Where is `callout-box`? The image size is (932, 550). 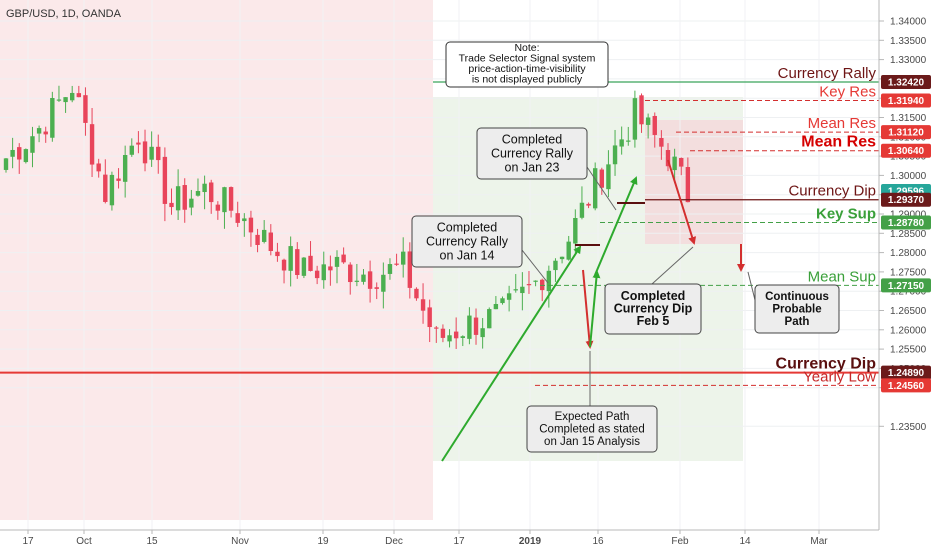
callout-box is located at coordinates (527, 64).